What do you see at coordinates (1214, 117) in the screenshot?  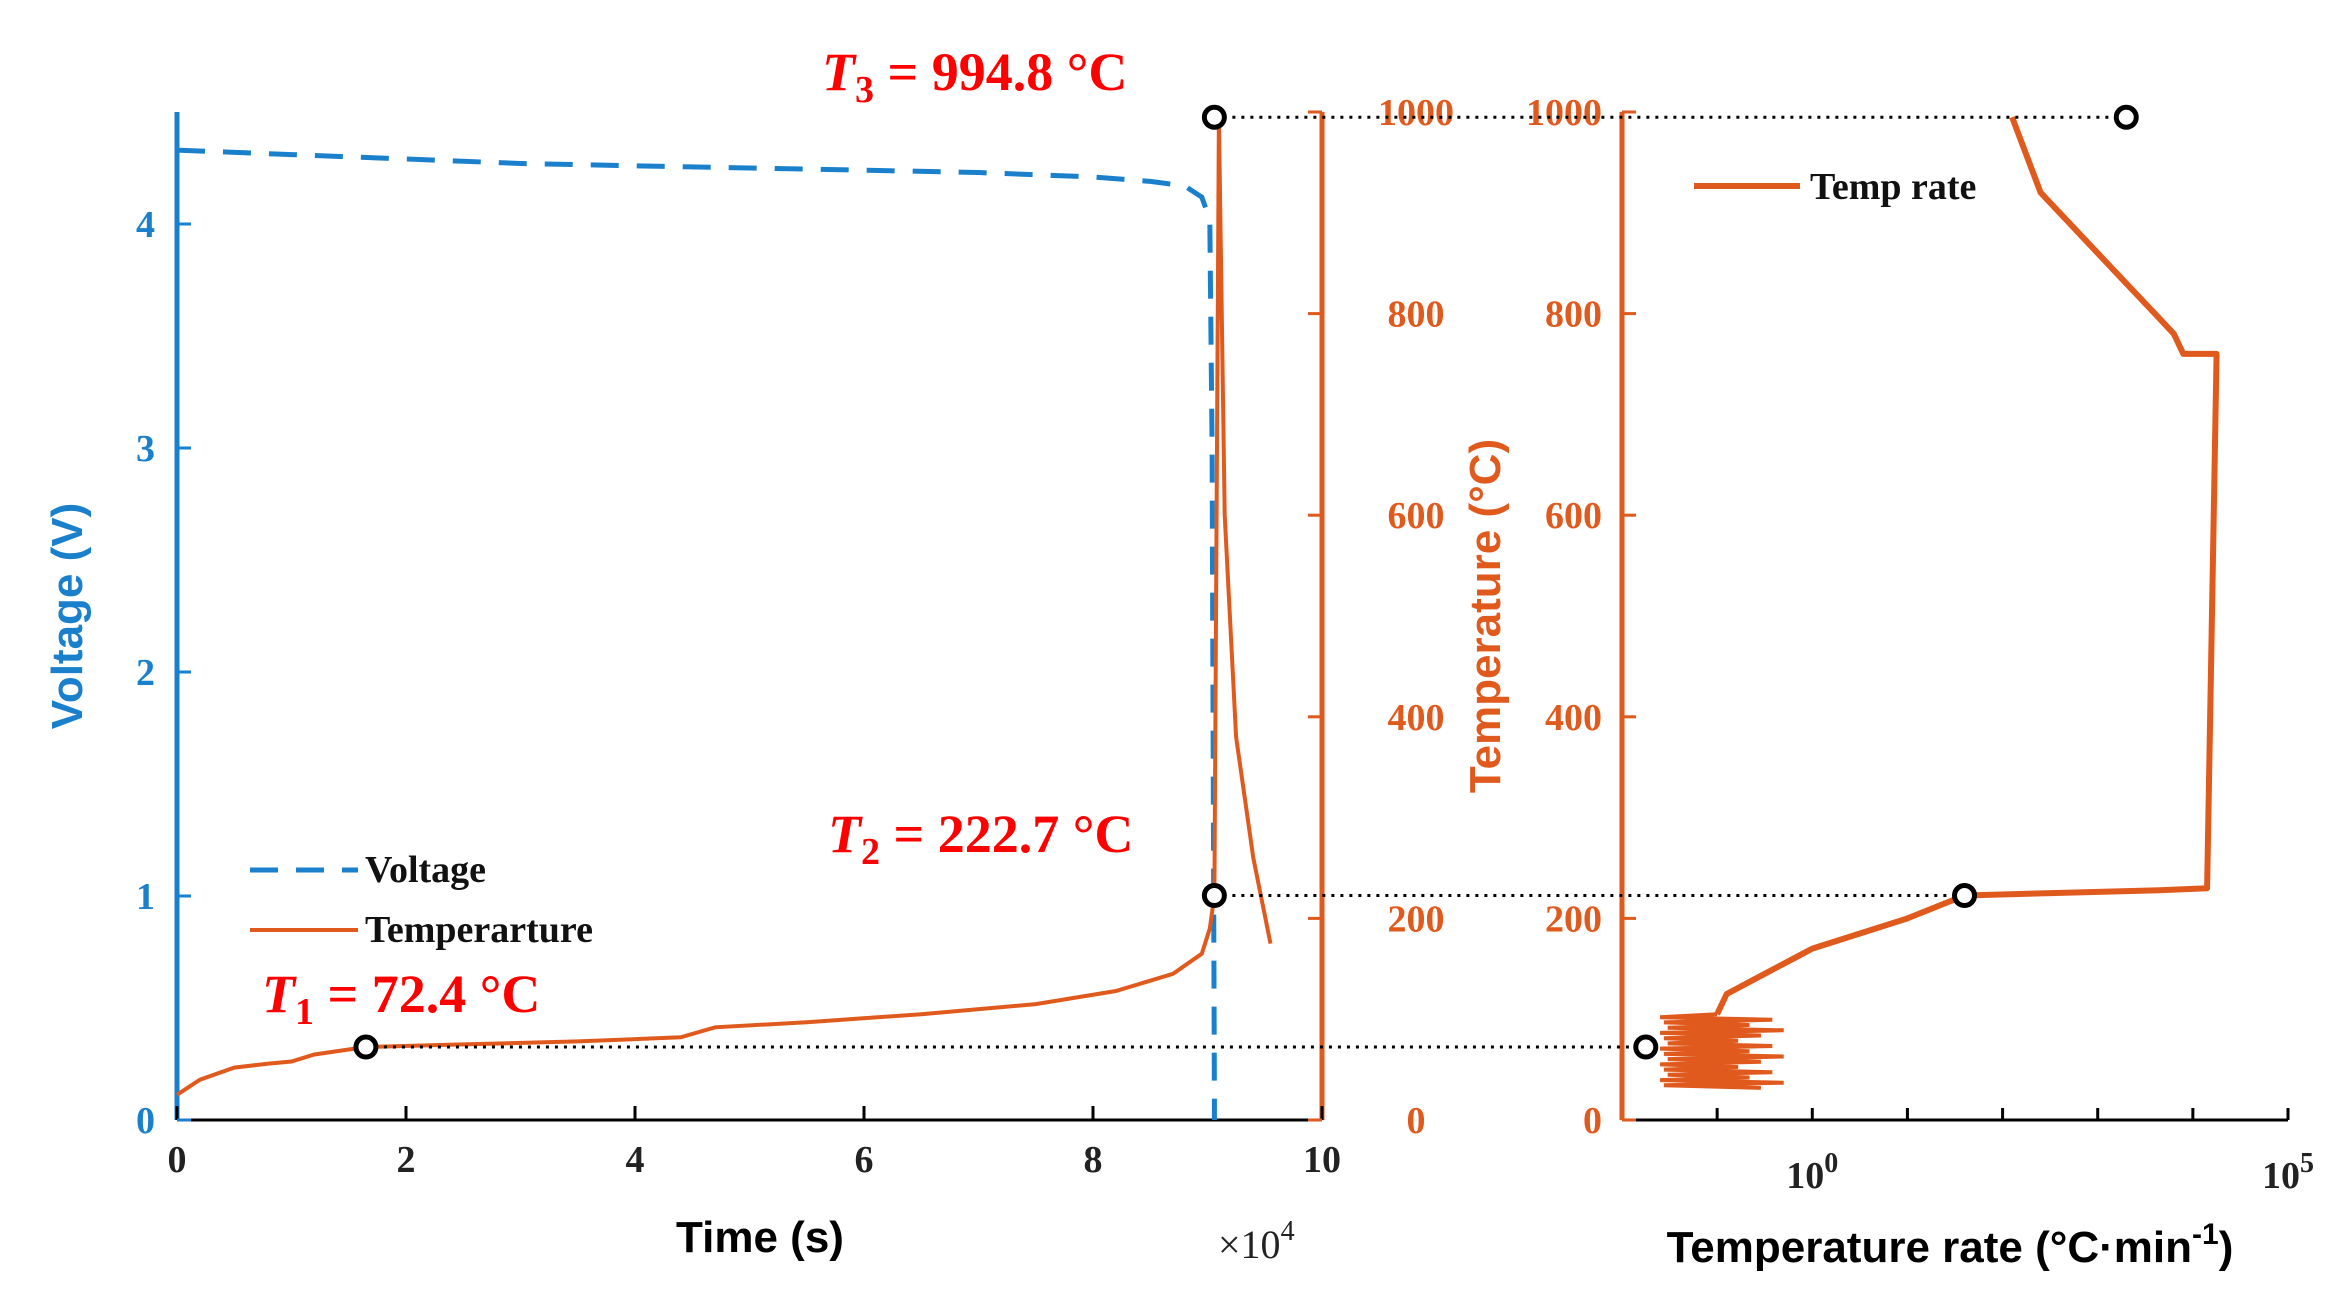 I see `marker-left-t3` at bounding box center [1214, 117].